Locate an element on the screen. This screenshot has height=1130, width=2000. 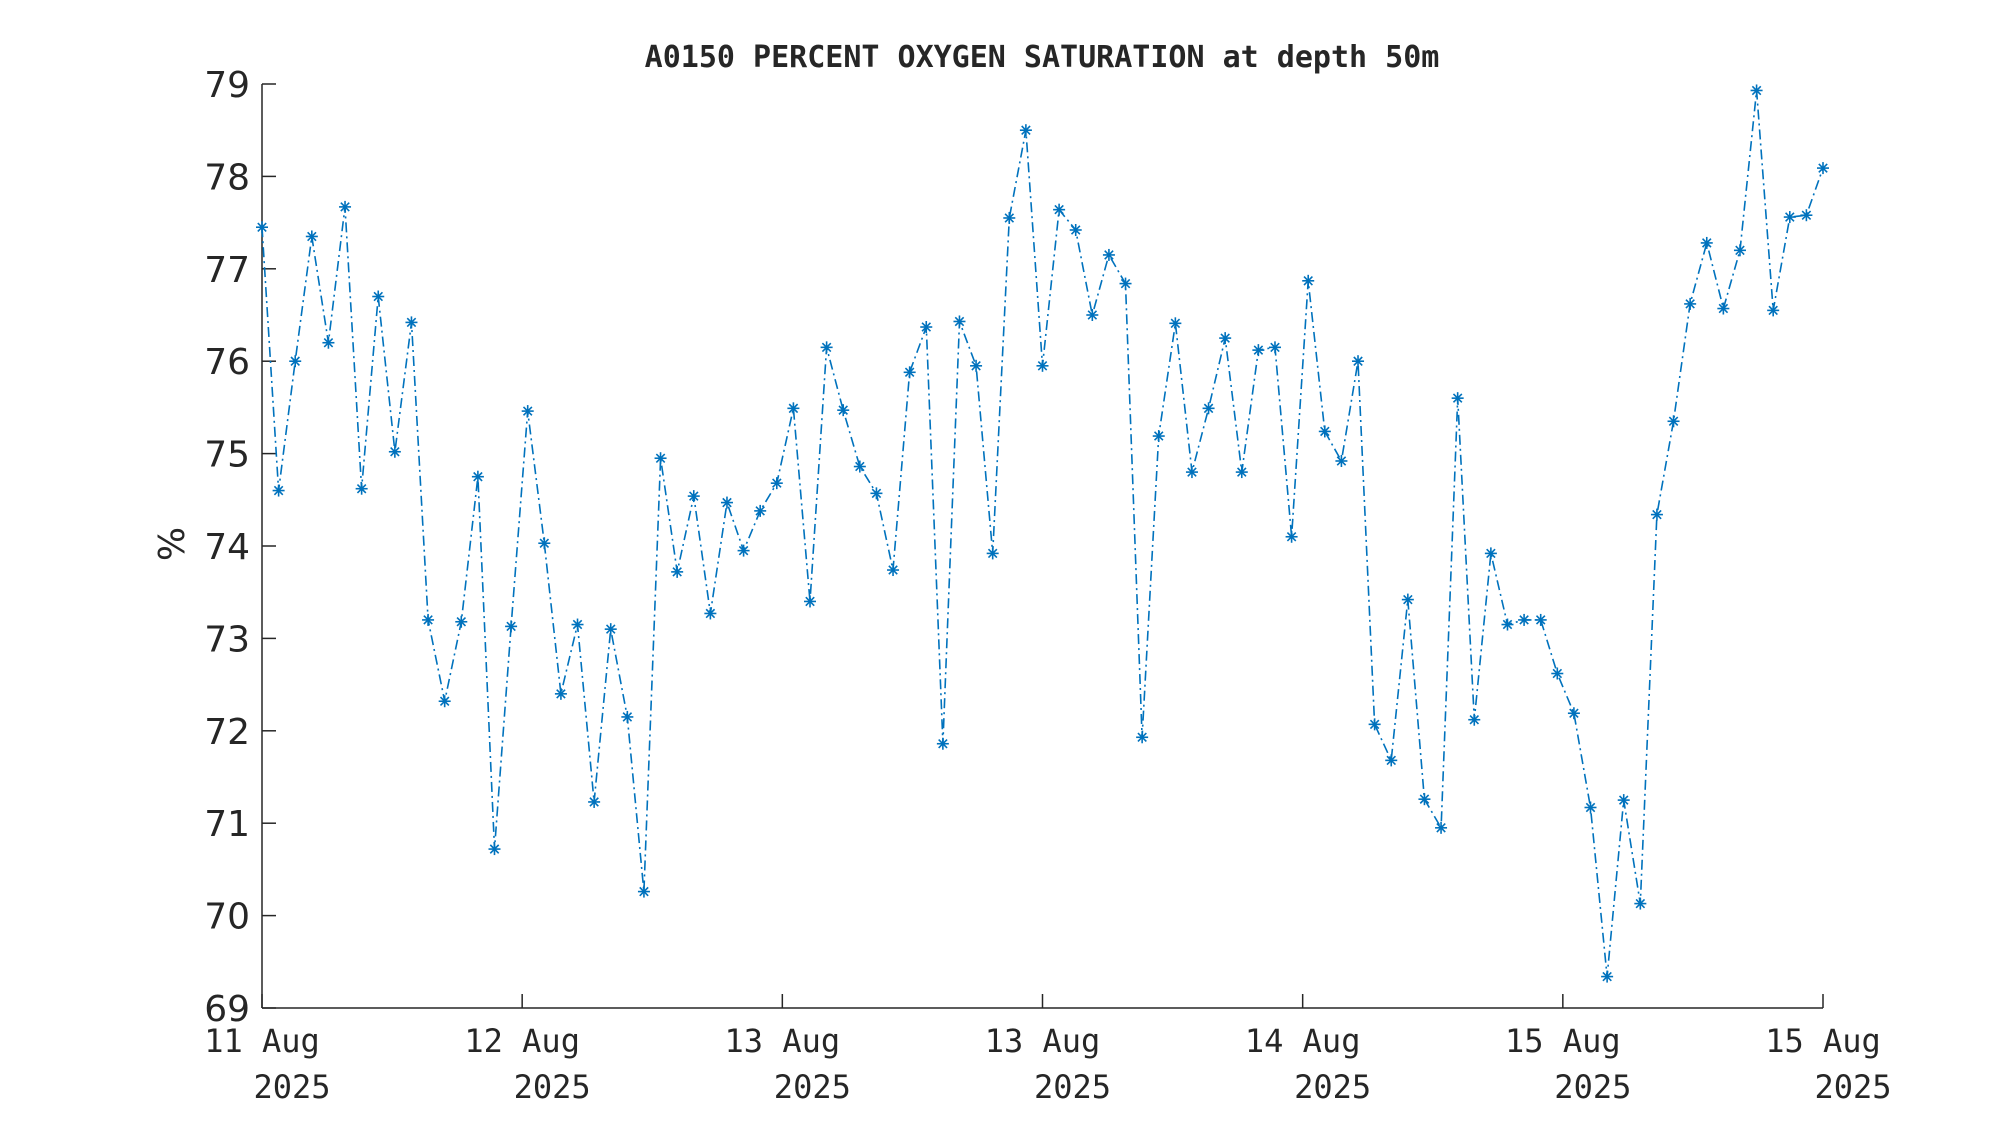
y-tick-label: 77 is located at coordinates (227, 270).